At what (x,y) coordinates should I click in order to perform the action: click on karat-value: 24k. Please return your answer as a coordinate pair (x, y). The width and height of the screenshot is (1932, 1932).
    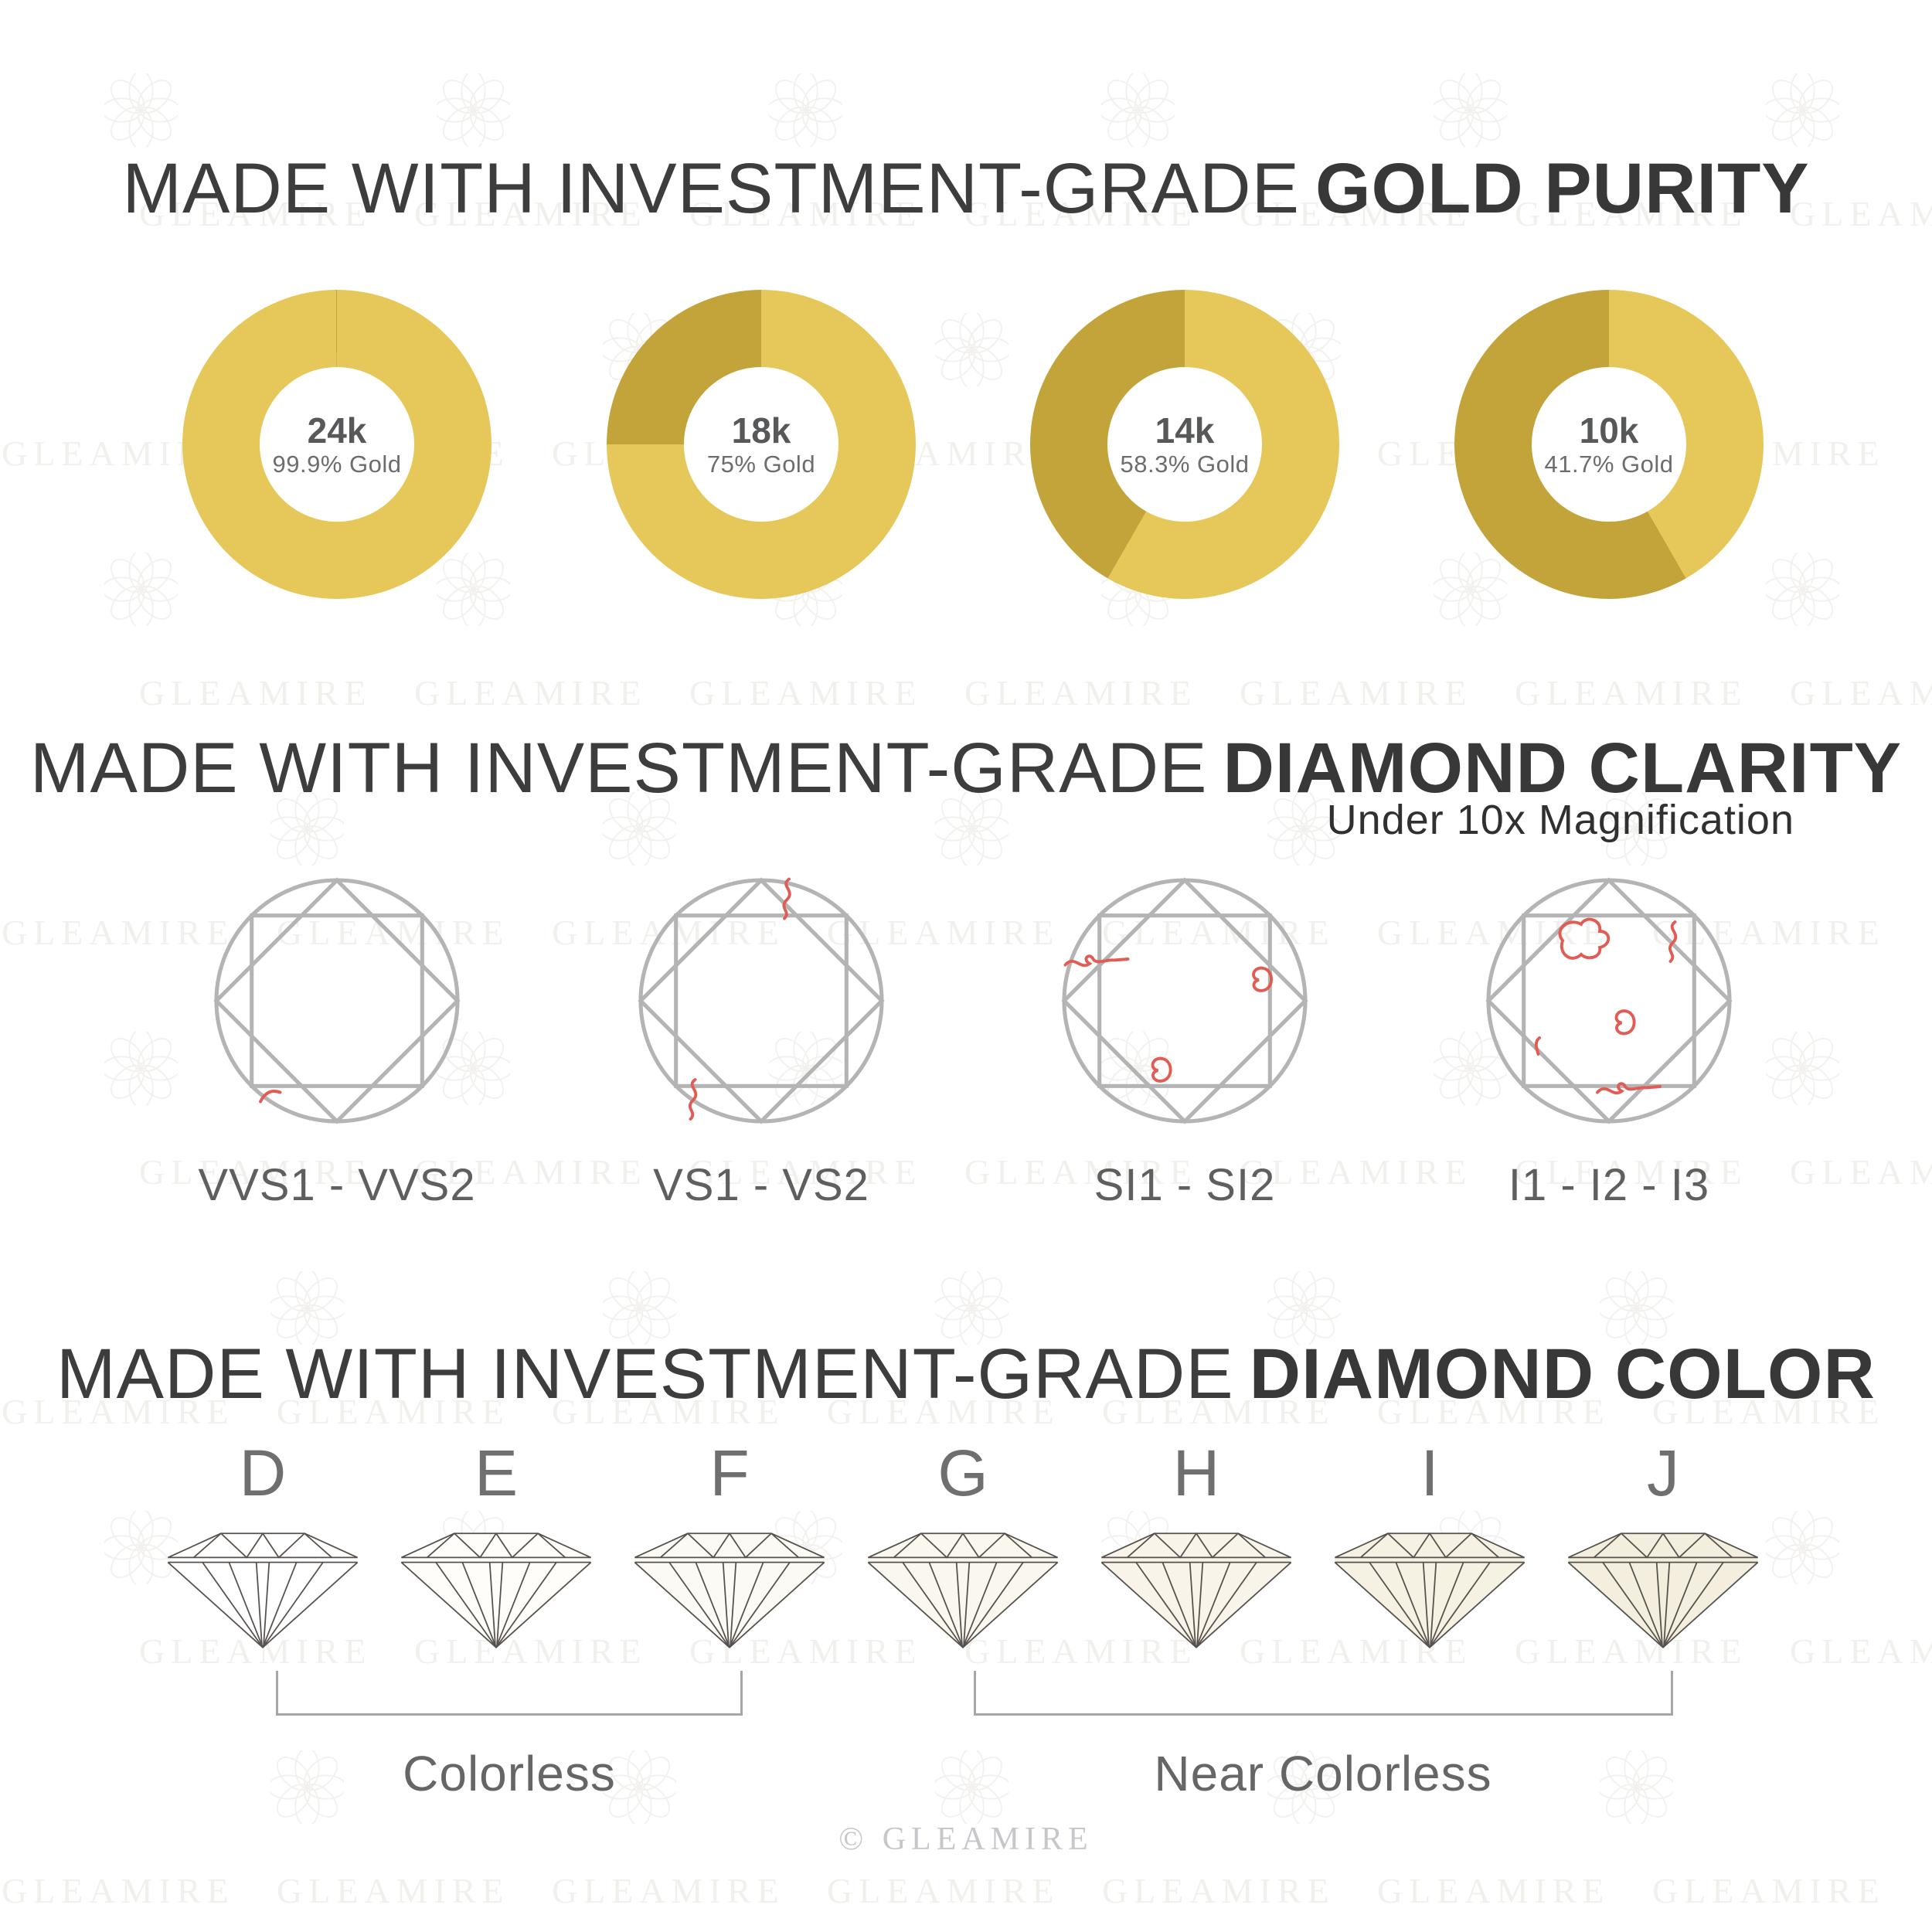
    Looking at the image, I should click on (337, 431).